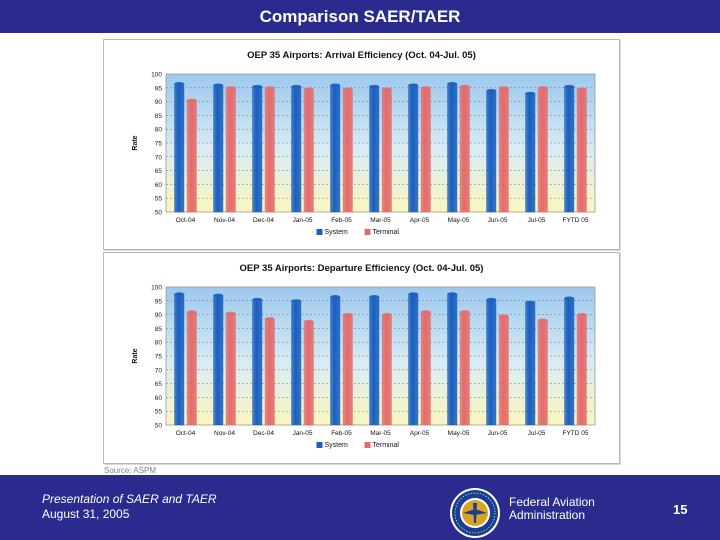 The height and width of the screenshot is (540, 720). Describe the element at coordinates (575, 433) in the screenshot. I see `x-tick-label: FYTD 05` at that location.